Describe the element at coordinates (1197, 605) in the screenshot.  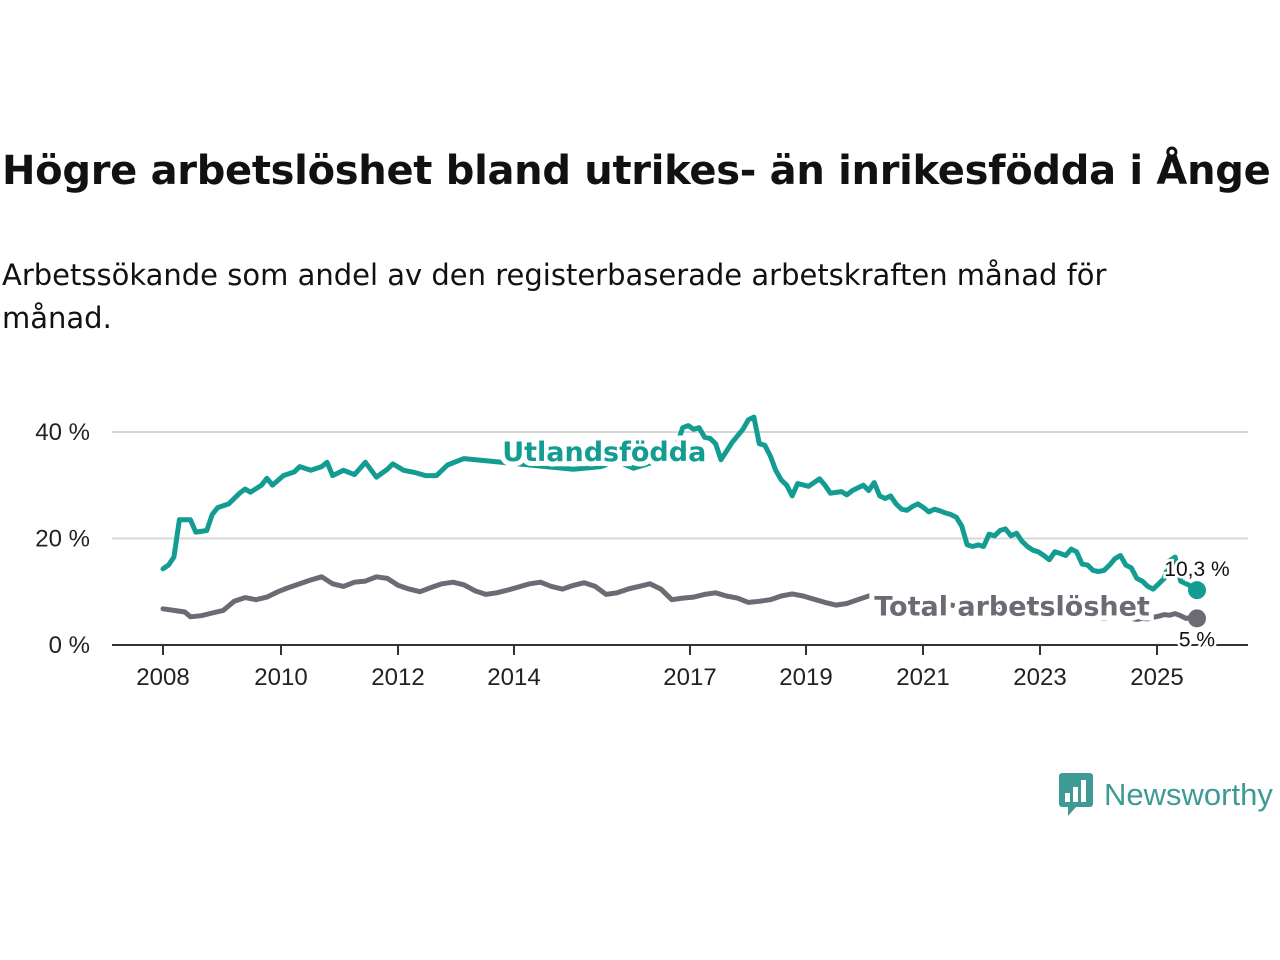
I see `series-end-markers: 10,3 % 5 %` at that location.